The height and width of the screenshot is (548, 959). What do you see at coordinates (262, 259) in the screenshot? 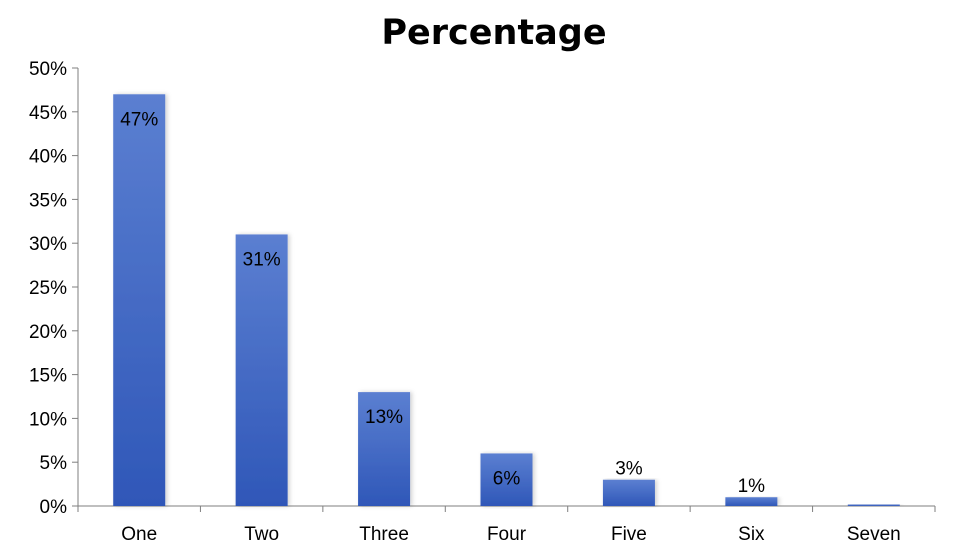
I see `data-label: 31%` at bounding box center [262, 259].